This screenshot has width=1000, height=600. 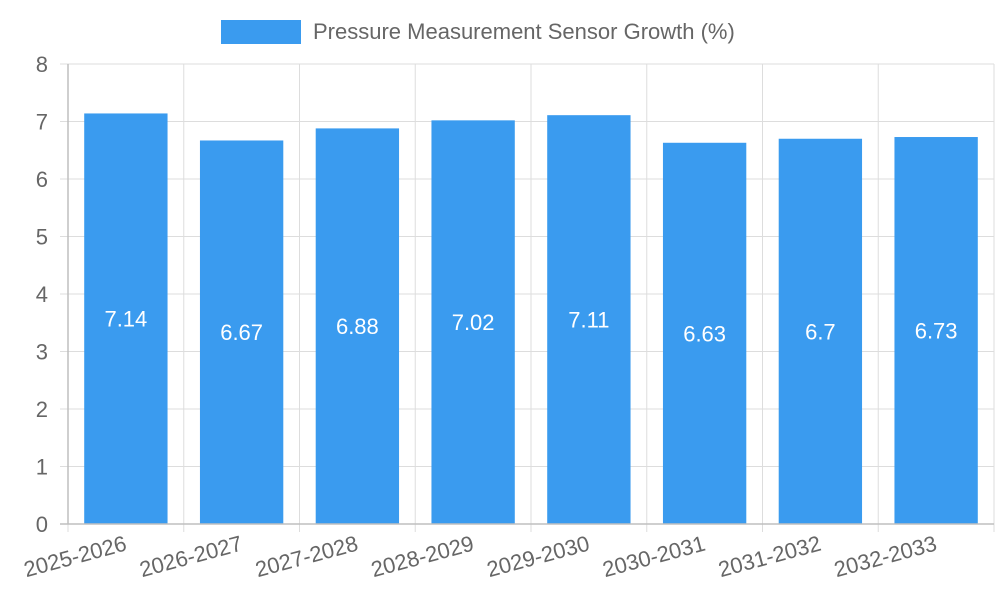 I want to click on y-tick-label: 4, so click(x=42, y=294).